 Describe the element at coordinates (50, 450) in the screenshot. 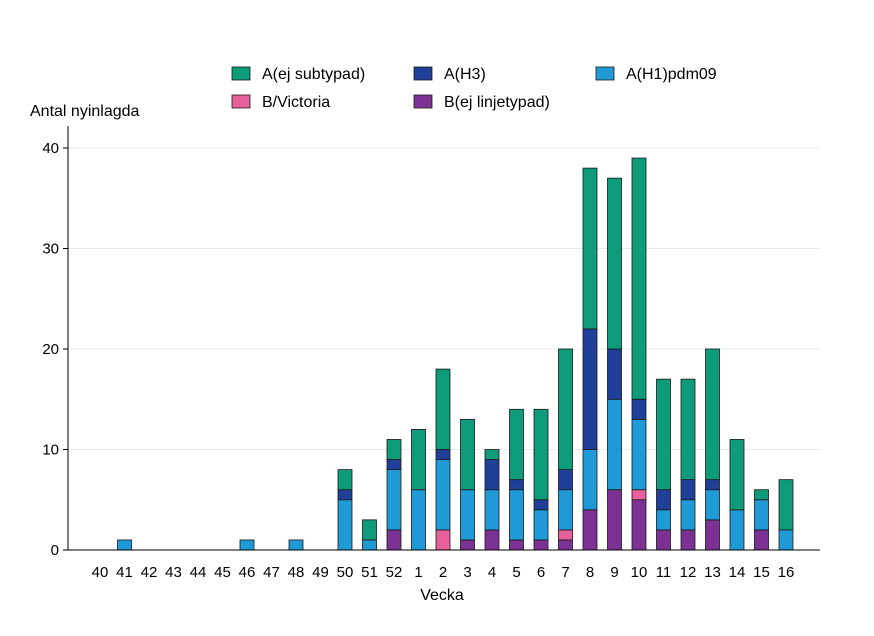

I see `y-tick-label: 10` at that location.